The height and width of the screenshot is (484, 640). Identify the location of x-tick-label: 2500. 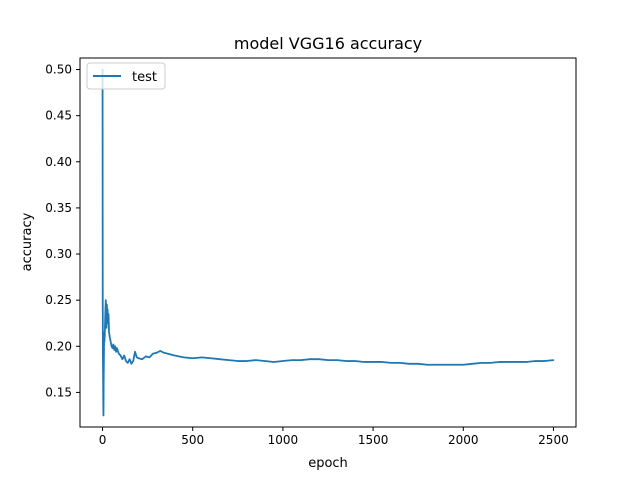
(553, 440).